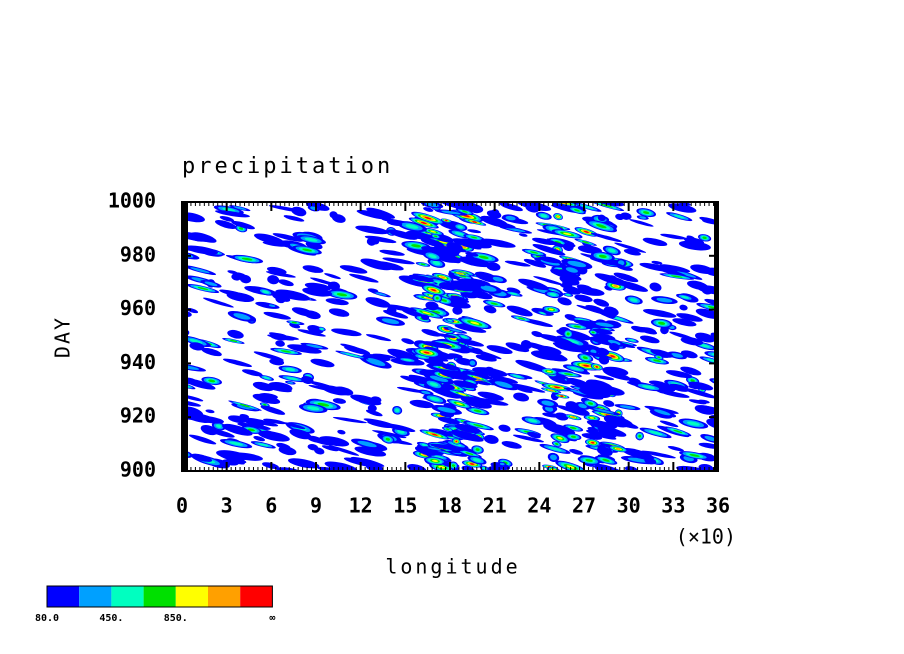  I want to click on y-axis-label: DAY, so click(63, 337).